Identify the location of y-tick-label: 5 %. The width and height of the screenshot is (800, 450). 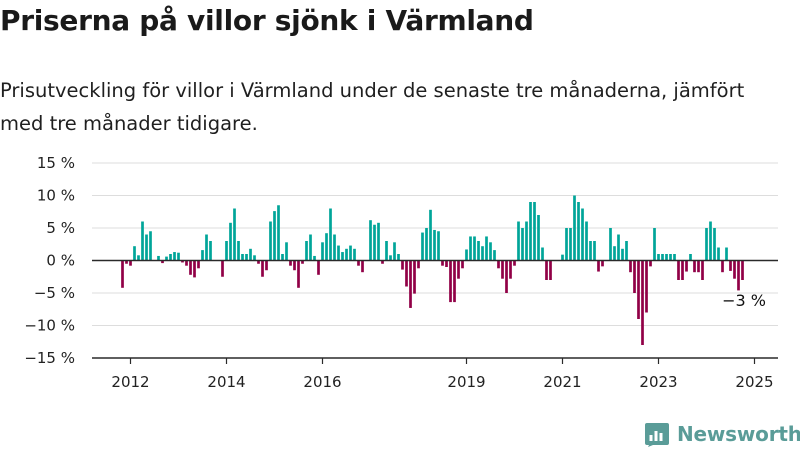
(60, 228).